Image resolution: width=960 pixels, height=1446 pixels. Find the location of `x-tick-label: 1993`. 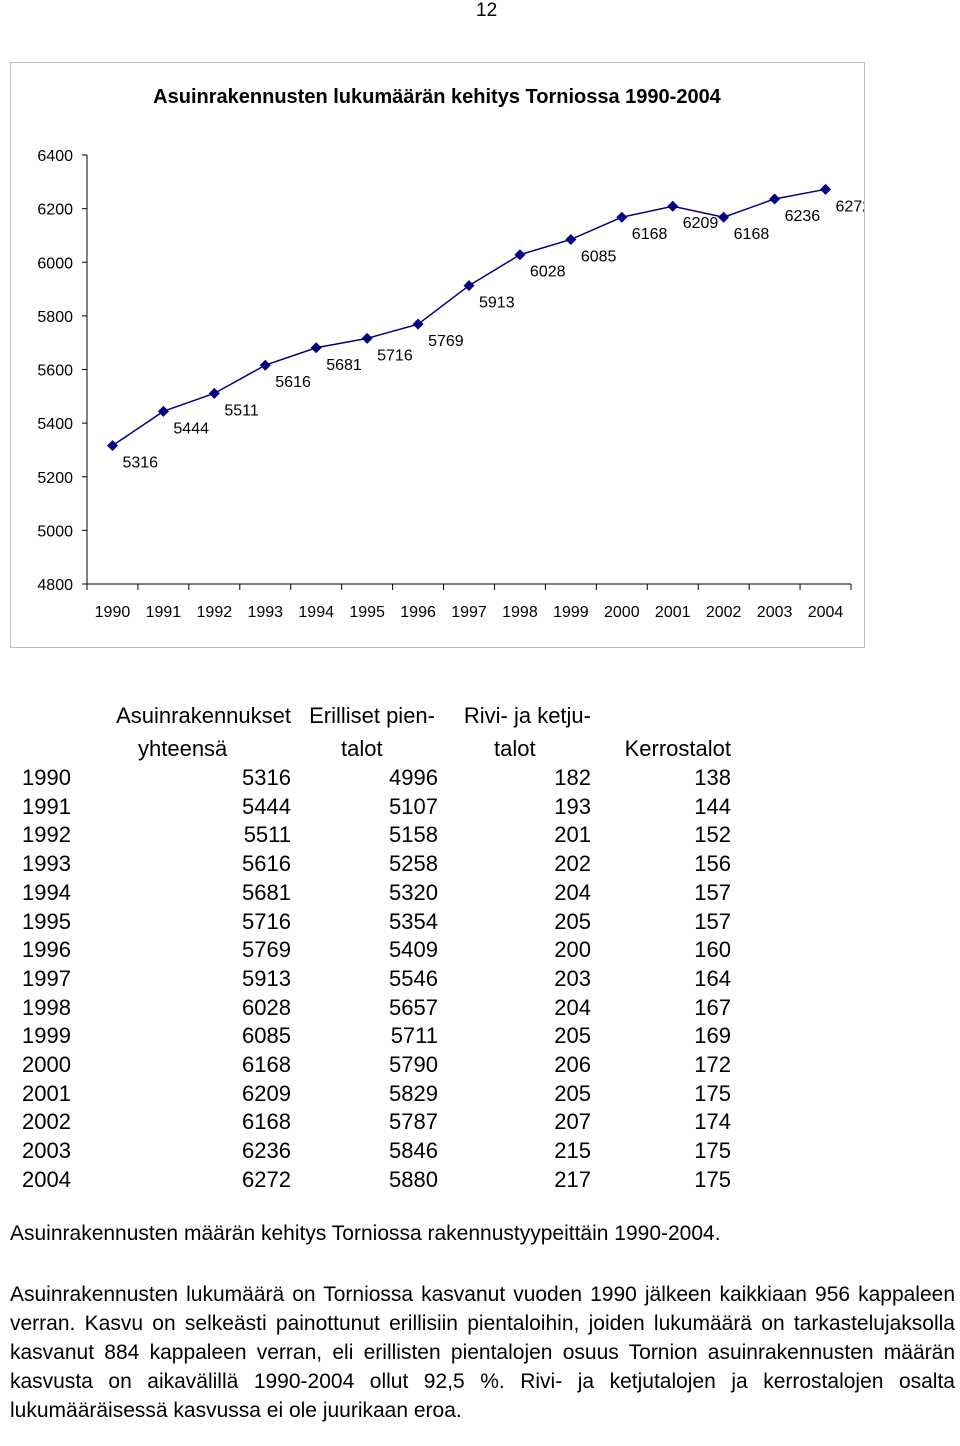

x-tick-label: 1993 is located at coordinates (265, 612).